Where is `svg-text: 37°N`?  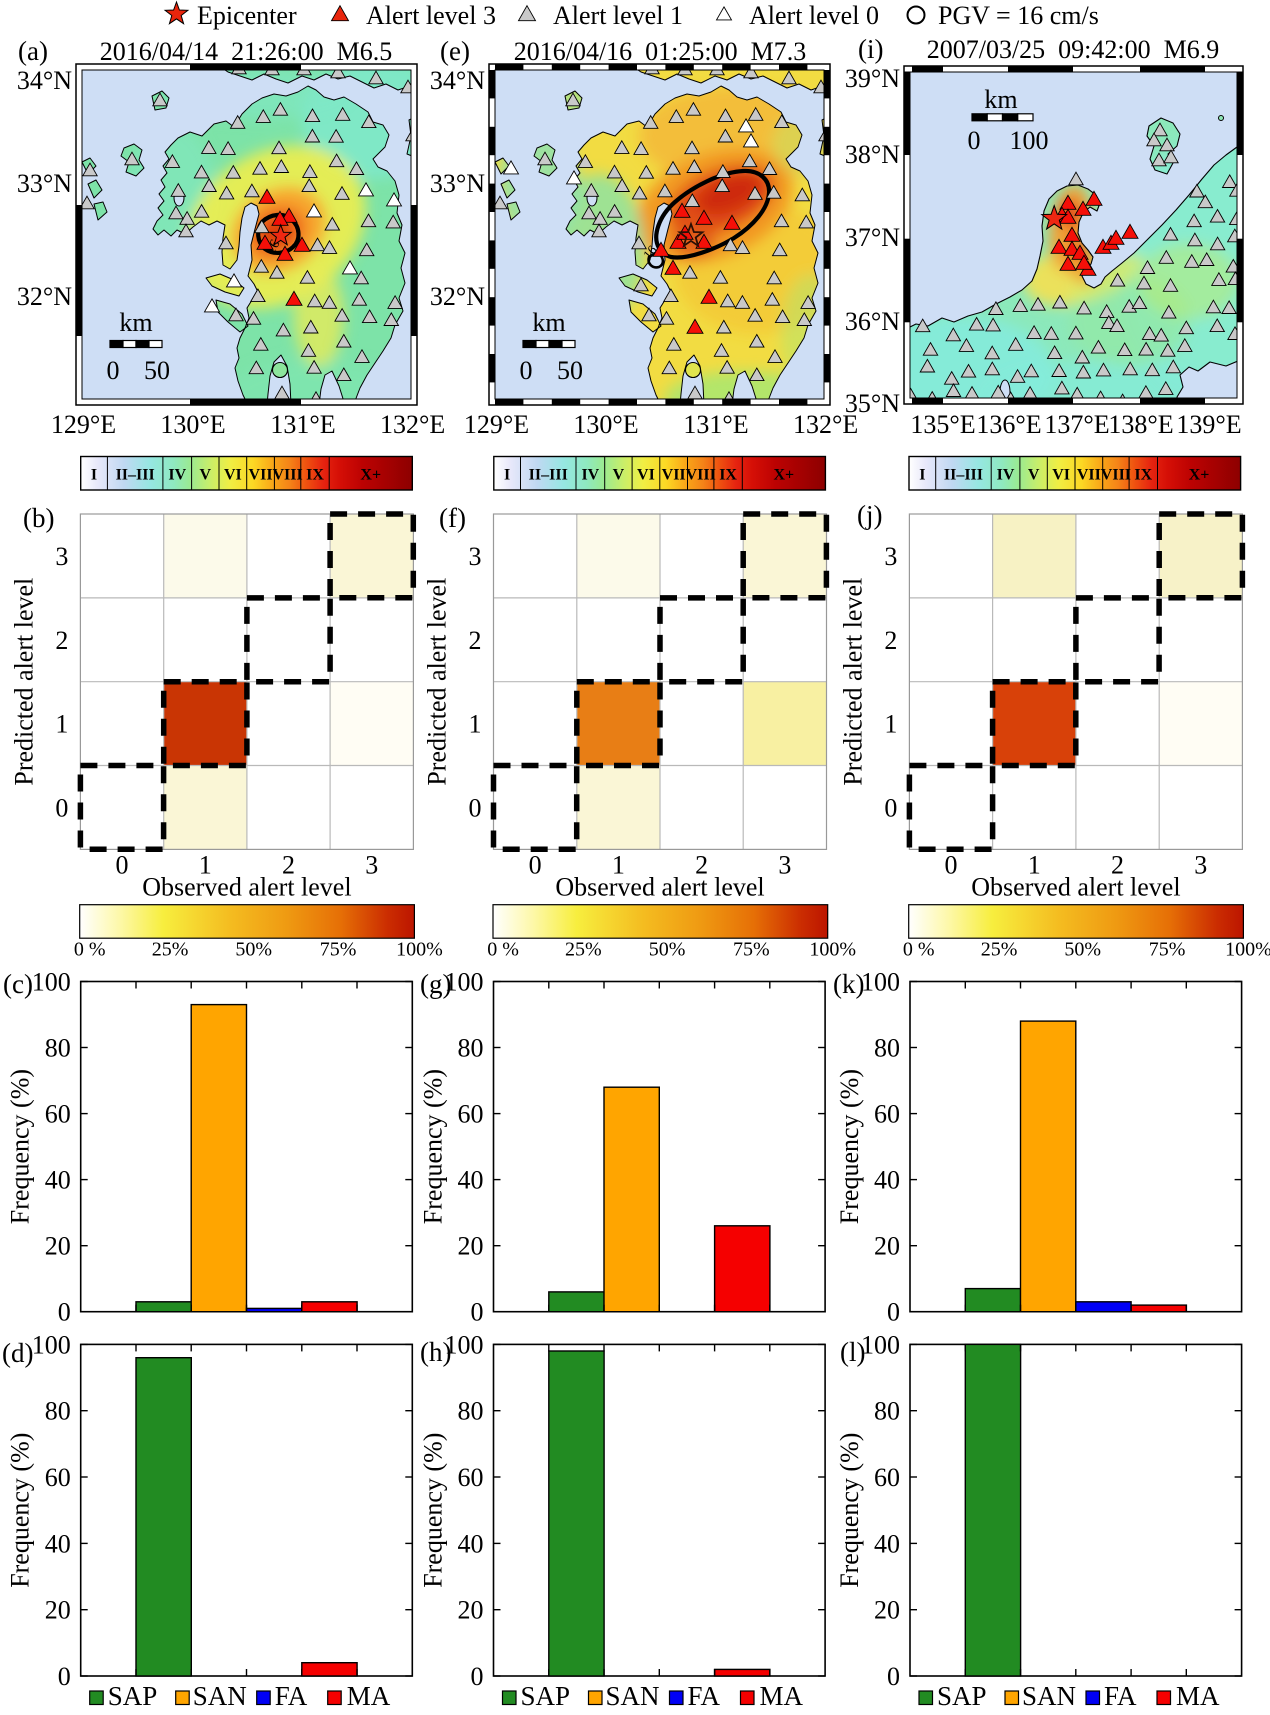
svg-text: 37°N is located at coordinates (872, 237).